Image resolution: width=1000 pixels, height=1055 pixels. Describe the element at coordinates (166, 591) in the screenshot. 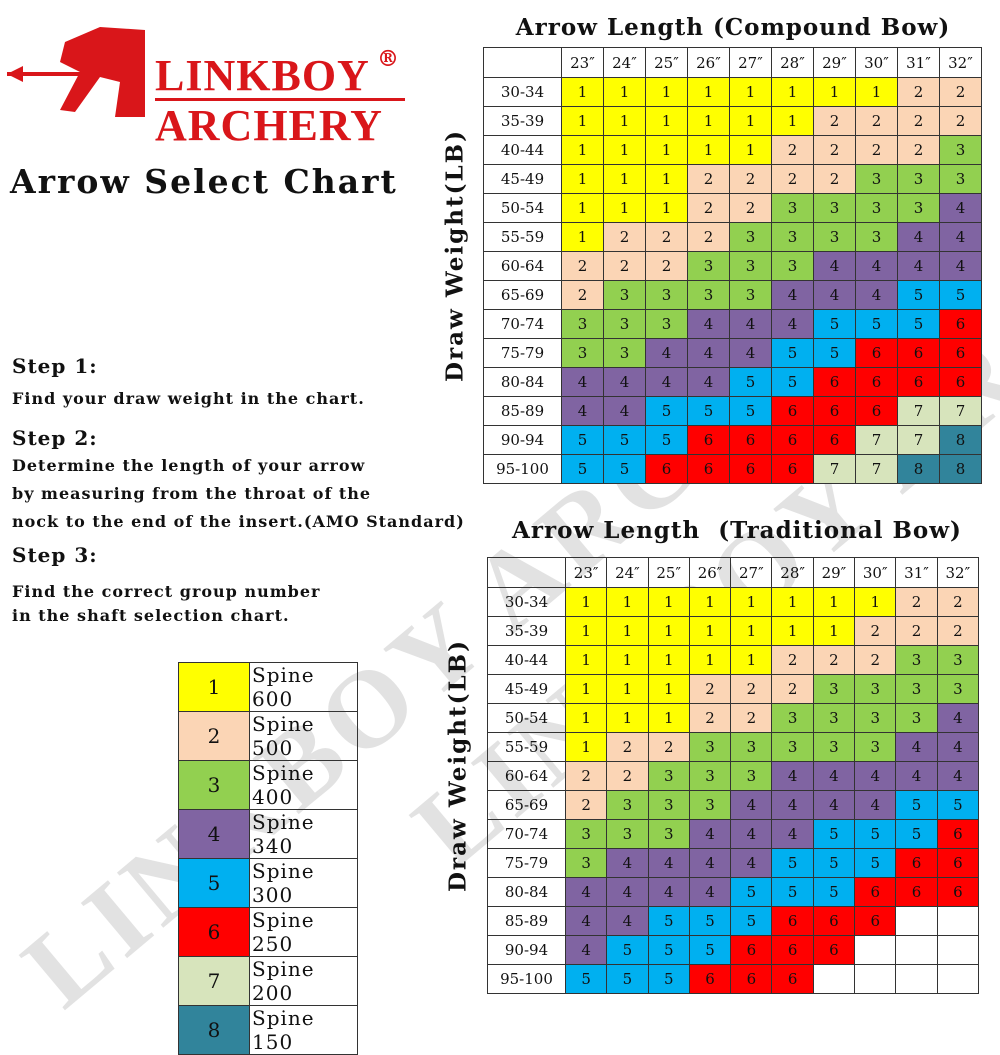

I see `step-3-text: Find the correct group number` at that location.